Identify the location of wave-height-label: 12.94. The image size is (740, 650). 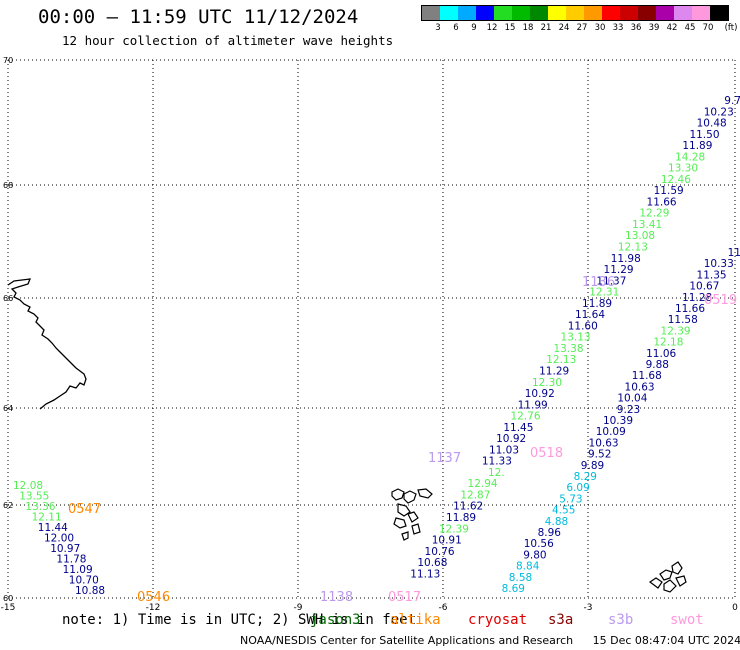
(483, 484).